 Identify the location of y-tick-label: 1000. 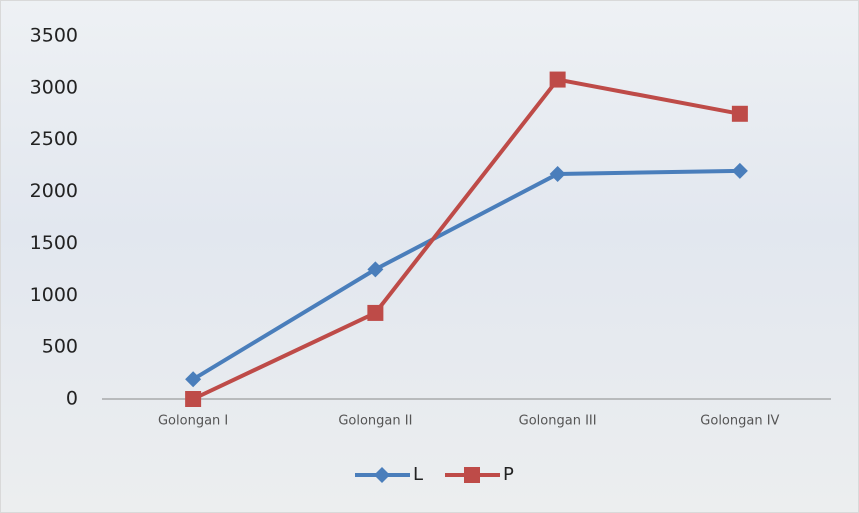
(54, 295).